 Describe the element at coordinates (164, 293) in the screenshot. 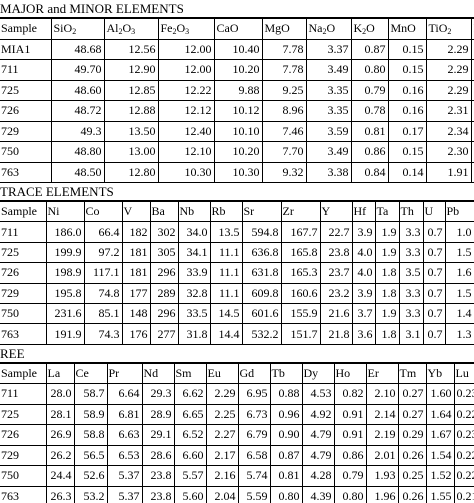

I see `value-cell: 289` at that location.